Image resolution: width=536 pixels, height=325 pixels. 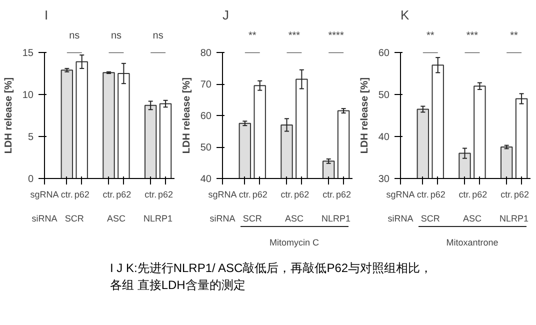 I want to click on y-tick-label: 70, so click(x=206, y=85).